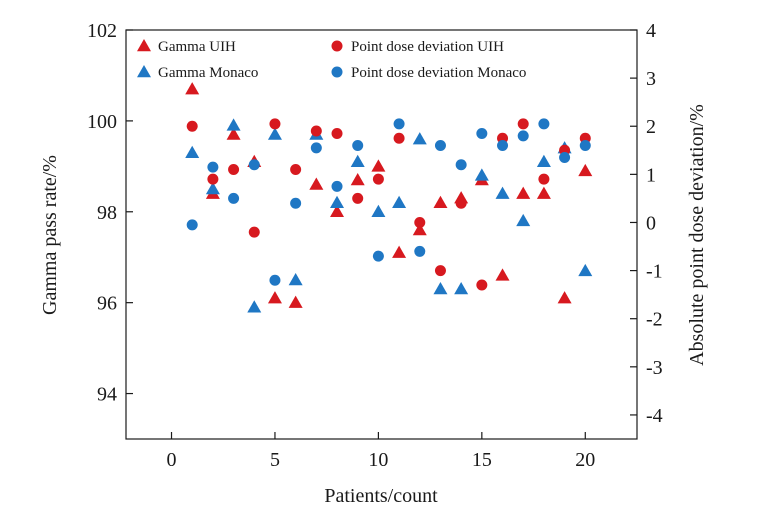  What do you see at coordinates (107, 304) in the screenshot?
I see `y-left-tick-label: 96` at bounding box center [107, 304].